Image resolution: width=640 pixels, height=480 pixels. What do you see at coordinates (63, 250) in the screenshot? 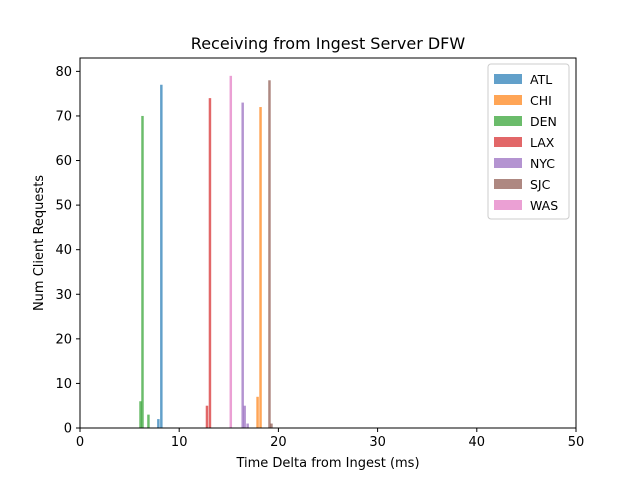
I see `y-tick-label: 40` at bounding box center [63, 250].